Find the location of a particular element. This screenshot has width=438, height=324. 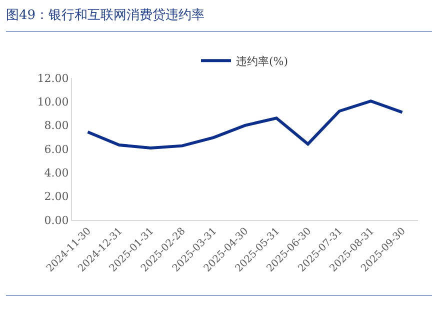

y-tick-label: 8.00 is located at coordinates (56, 125).